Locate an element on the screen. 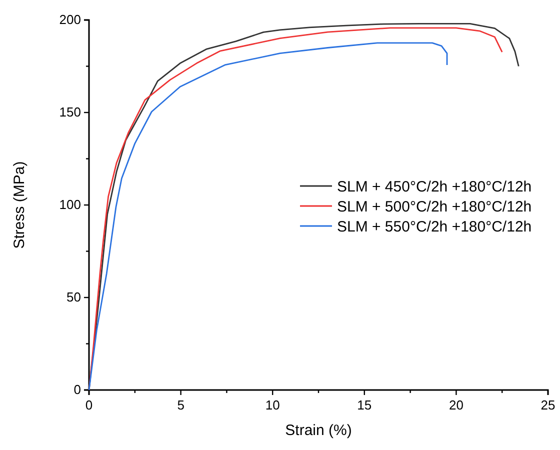 The width and height of the screenshot is (560, 450). y-tick-label: 0 is located at coordinates (77, 390).